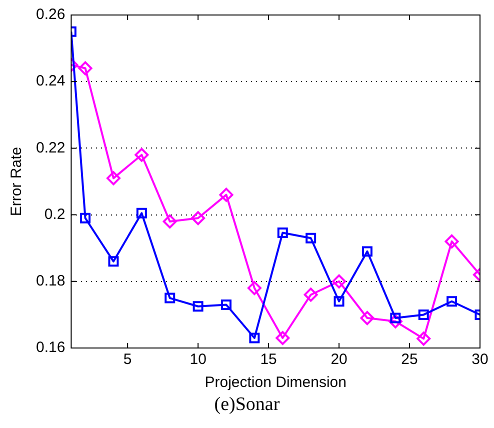  What do you see at coordinates (51, 81) in the screenshot?
I see `y-tick-label: 0.24` at bounding box center [51, 81].